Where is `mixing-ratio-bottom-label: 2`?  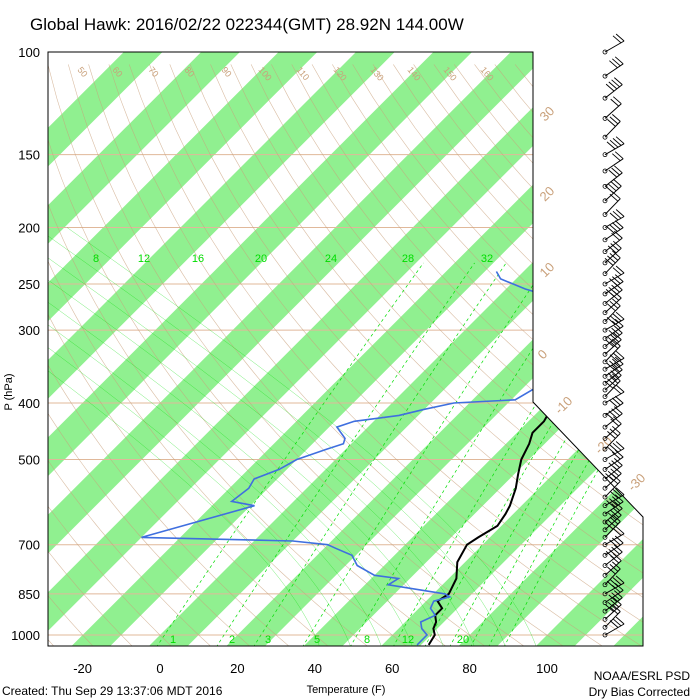
mixing-ratio-bottom-label: 2 is located at coordinates (232, 640).